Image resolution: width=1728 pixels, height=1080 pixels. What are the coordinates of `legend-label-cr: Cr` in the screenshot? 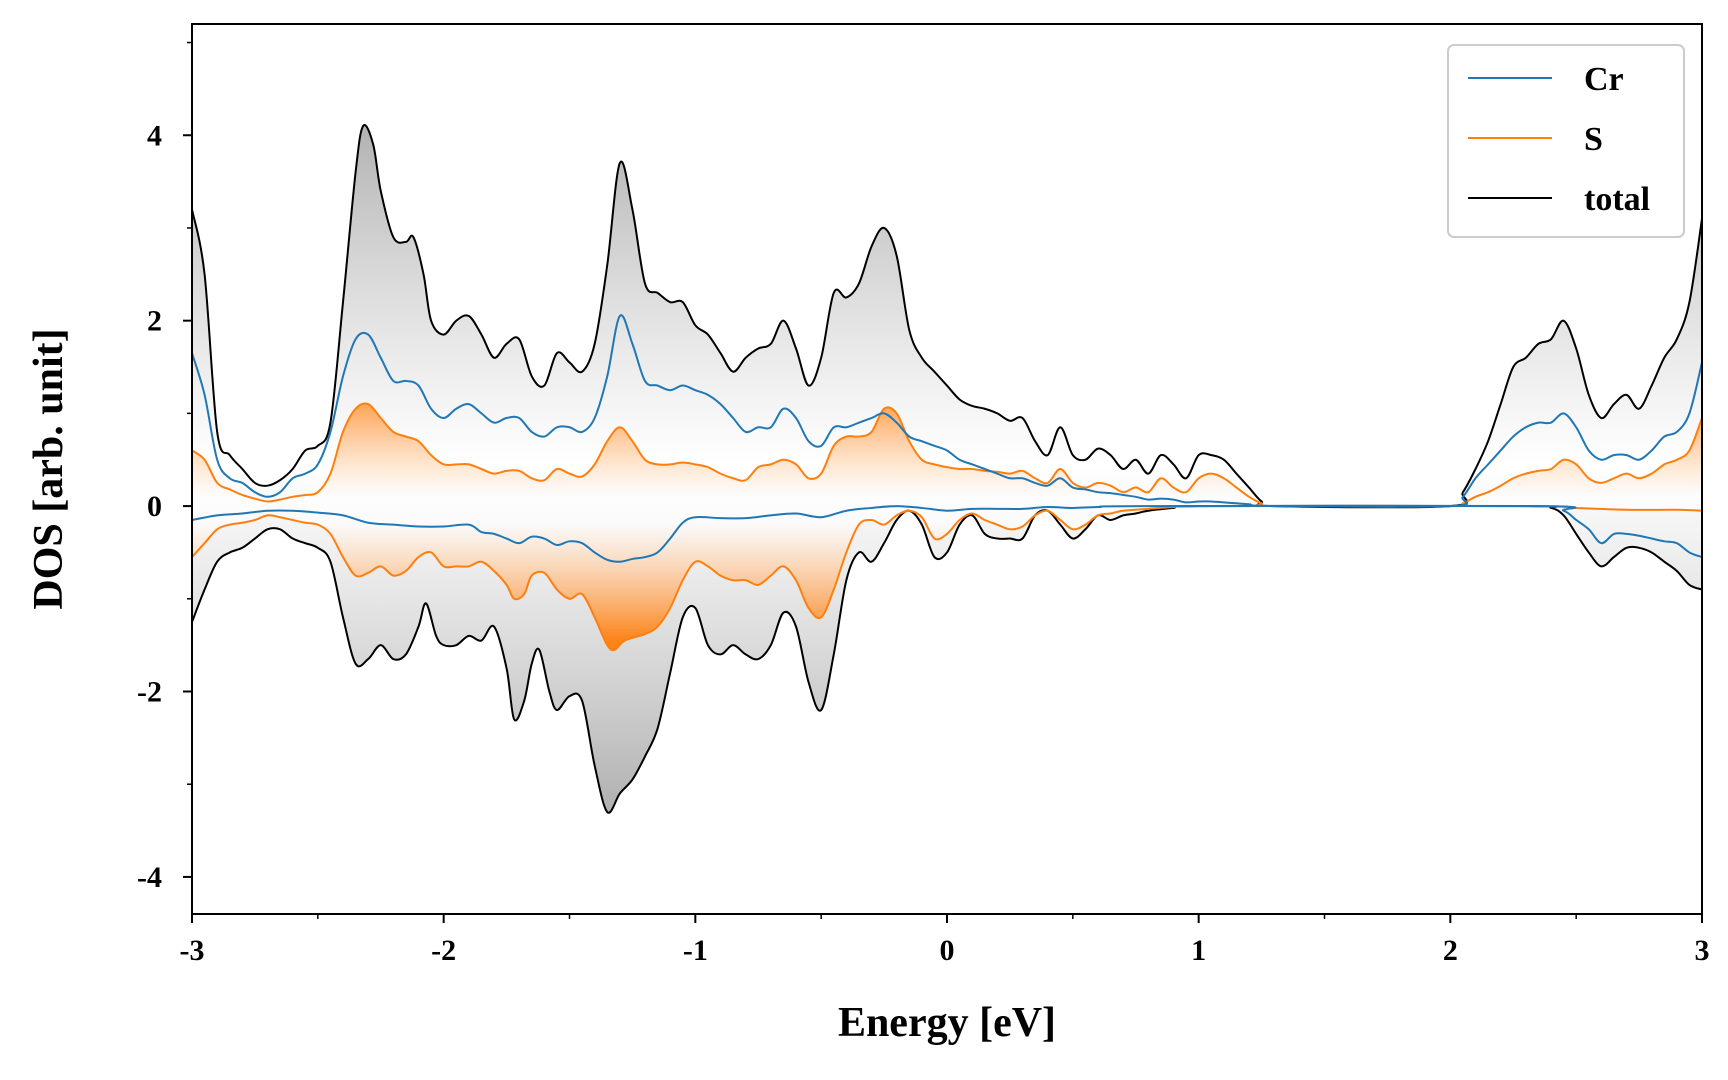 It's located at (1604, 79).